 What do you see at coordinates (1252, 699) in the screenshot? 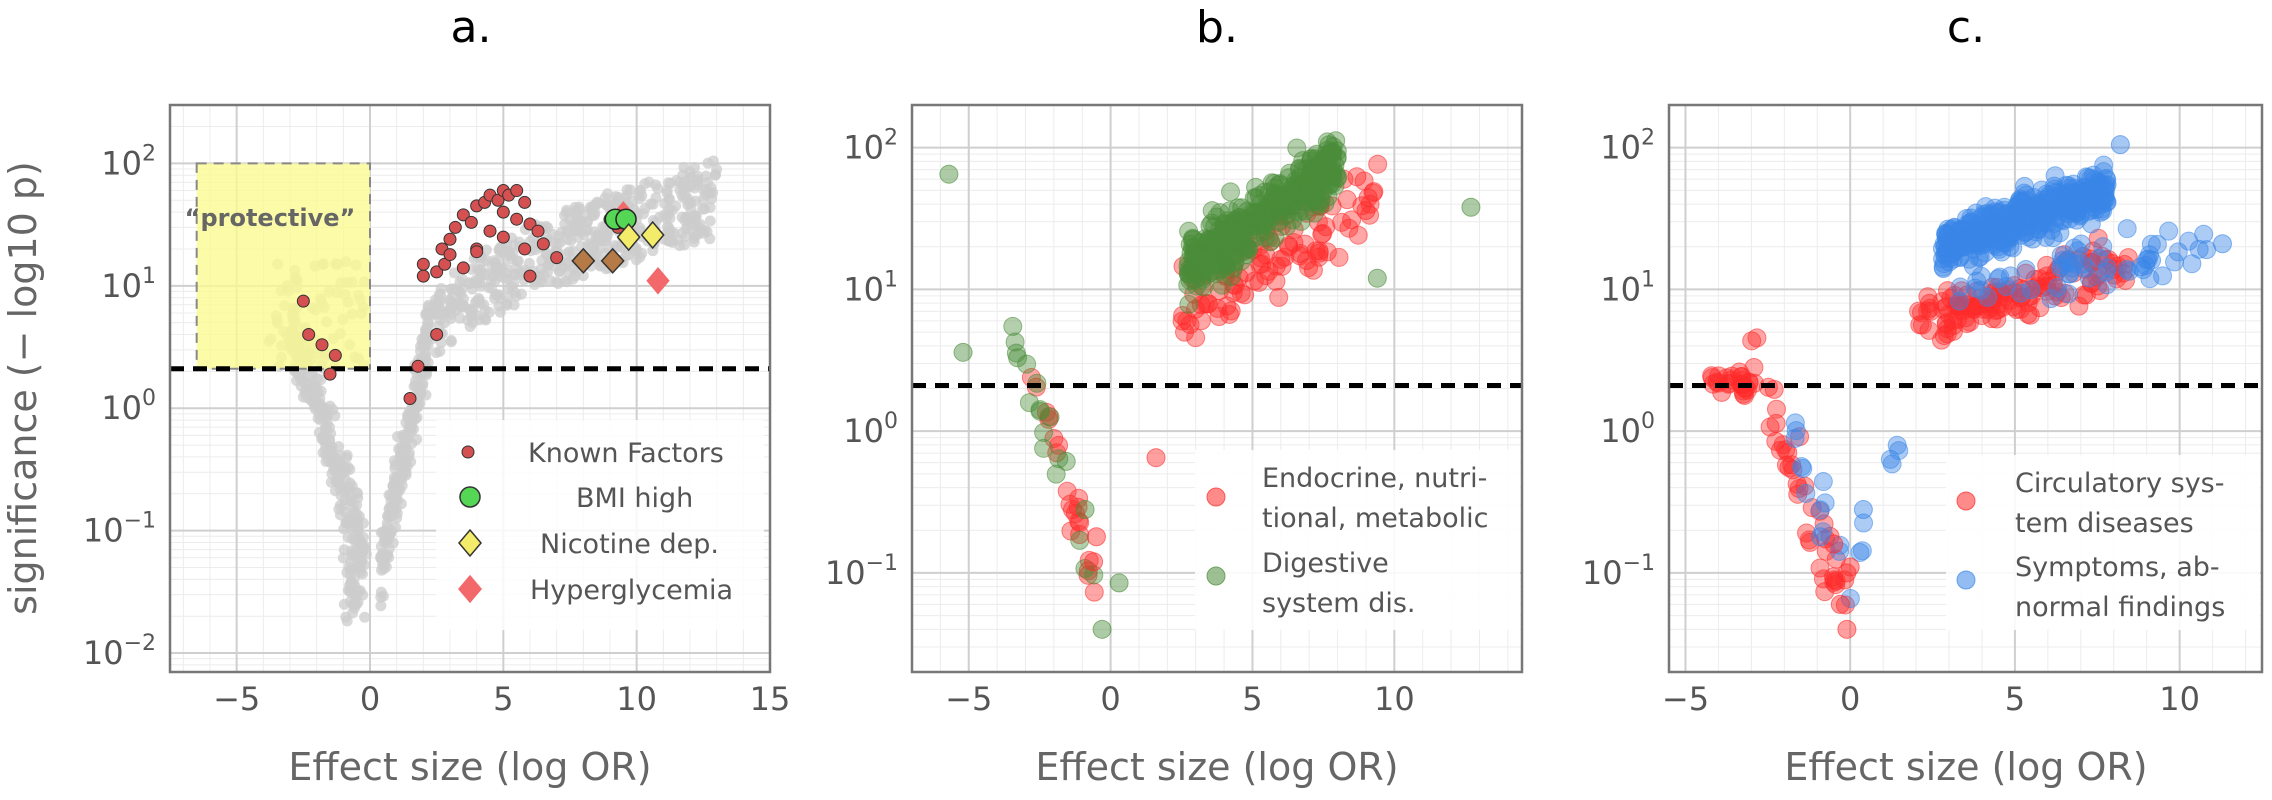
I see `panel-b-xtick-label: 5` at bounding box center [1252, 699].